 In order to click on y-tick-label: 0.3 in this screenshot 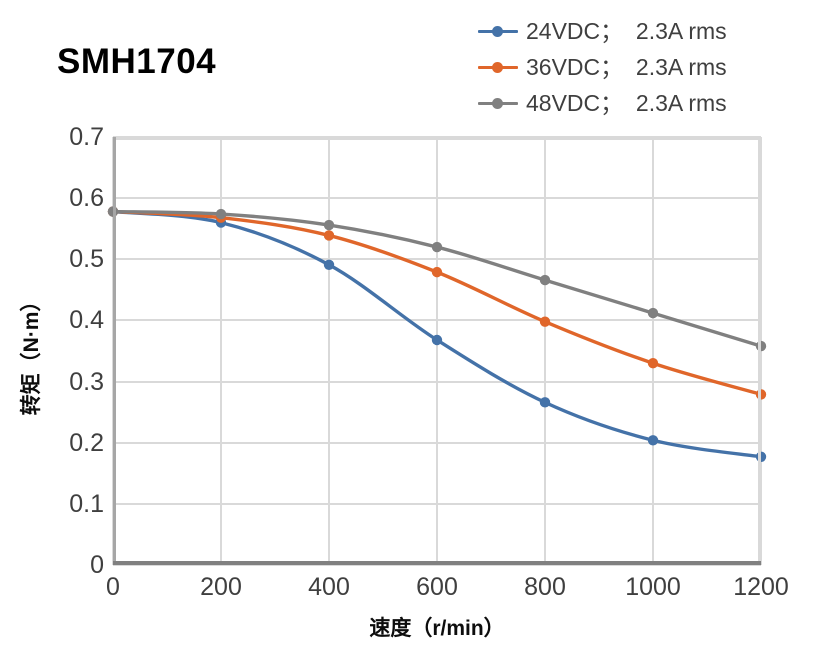, I will do `click(86, 381)`.